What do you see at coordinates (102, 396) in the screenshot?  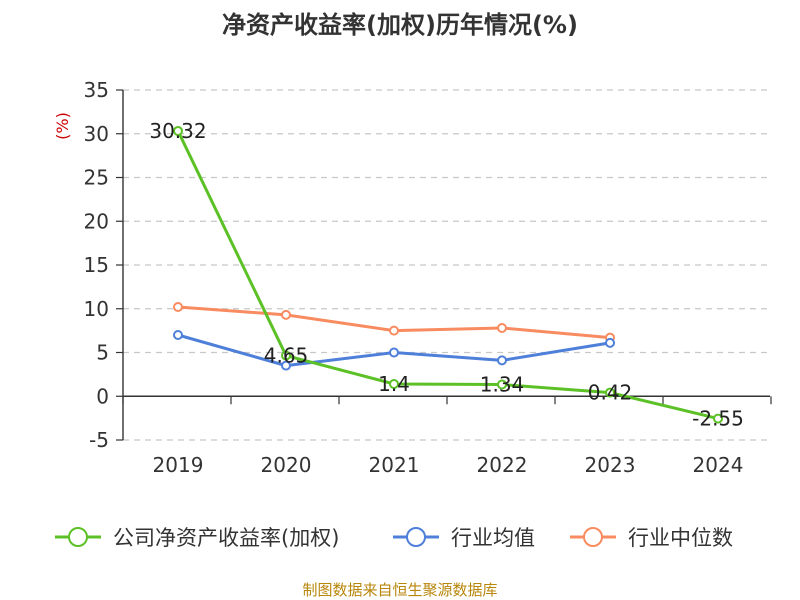 I see `y-tick-label: 0` at bounding box center [102, 396].